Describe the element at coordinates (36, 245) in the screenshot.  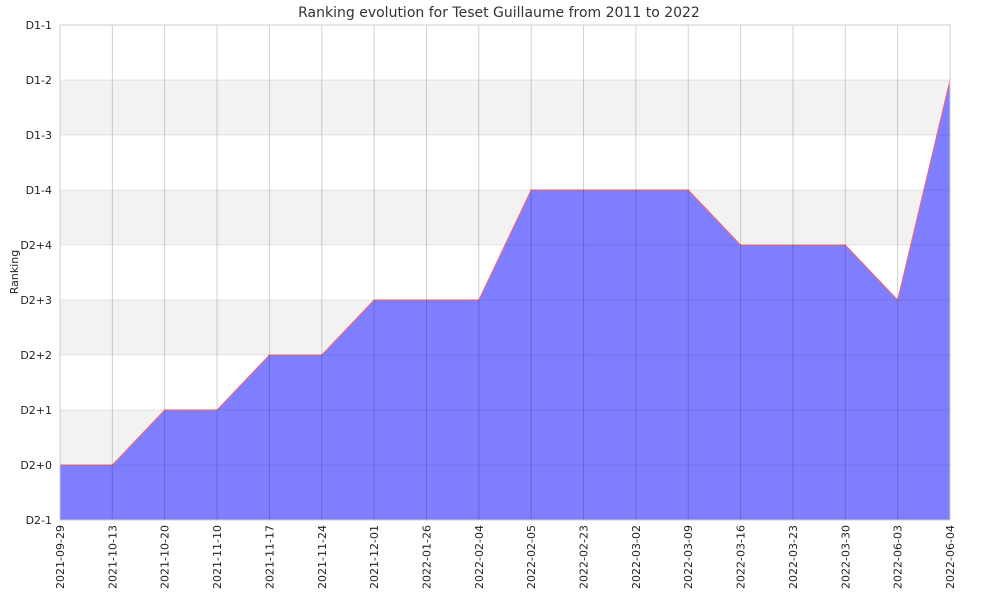
I see `y-tick-label: D2+4` at that location.